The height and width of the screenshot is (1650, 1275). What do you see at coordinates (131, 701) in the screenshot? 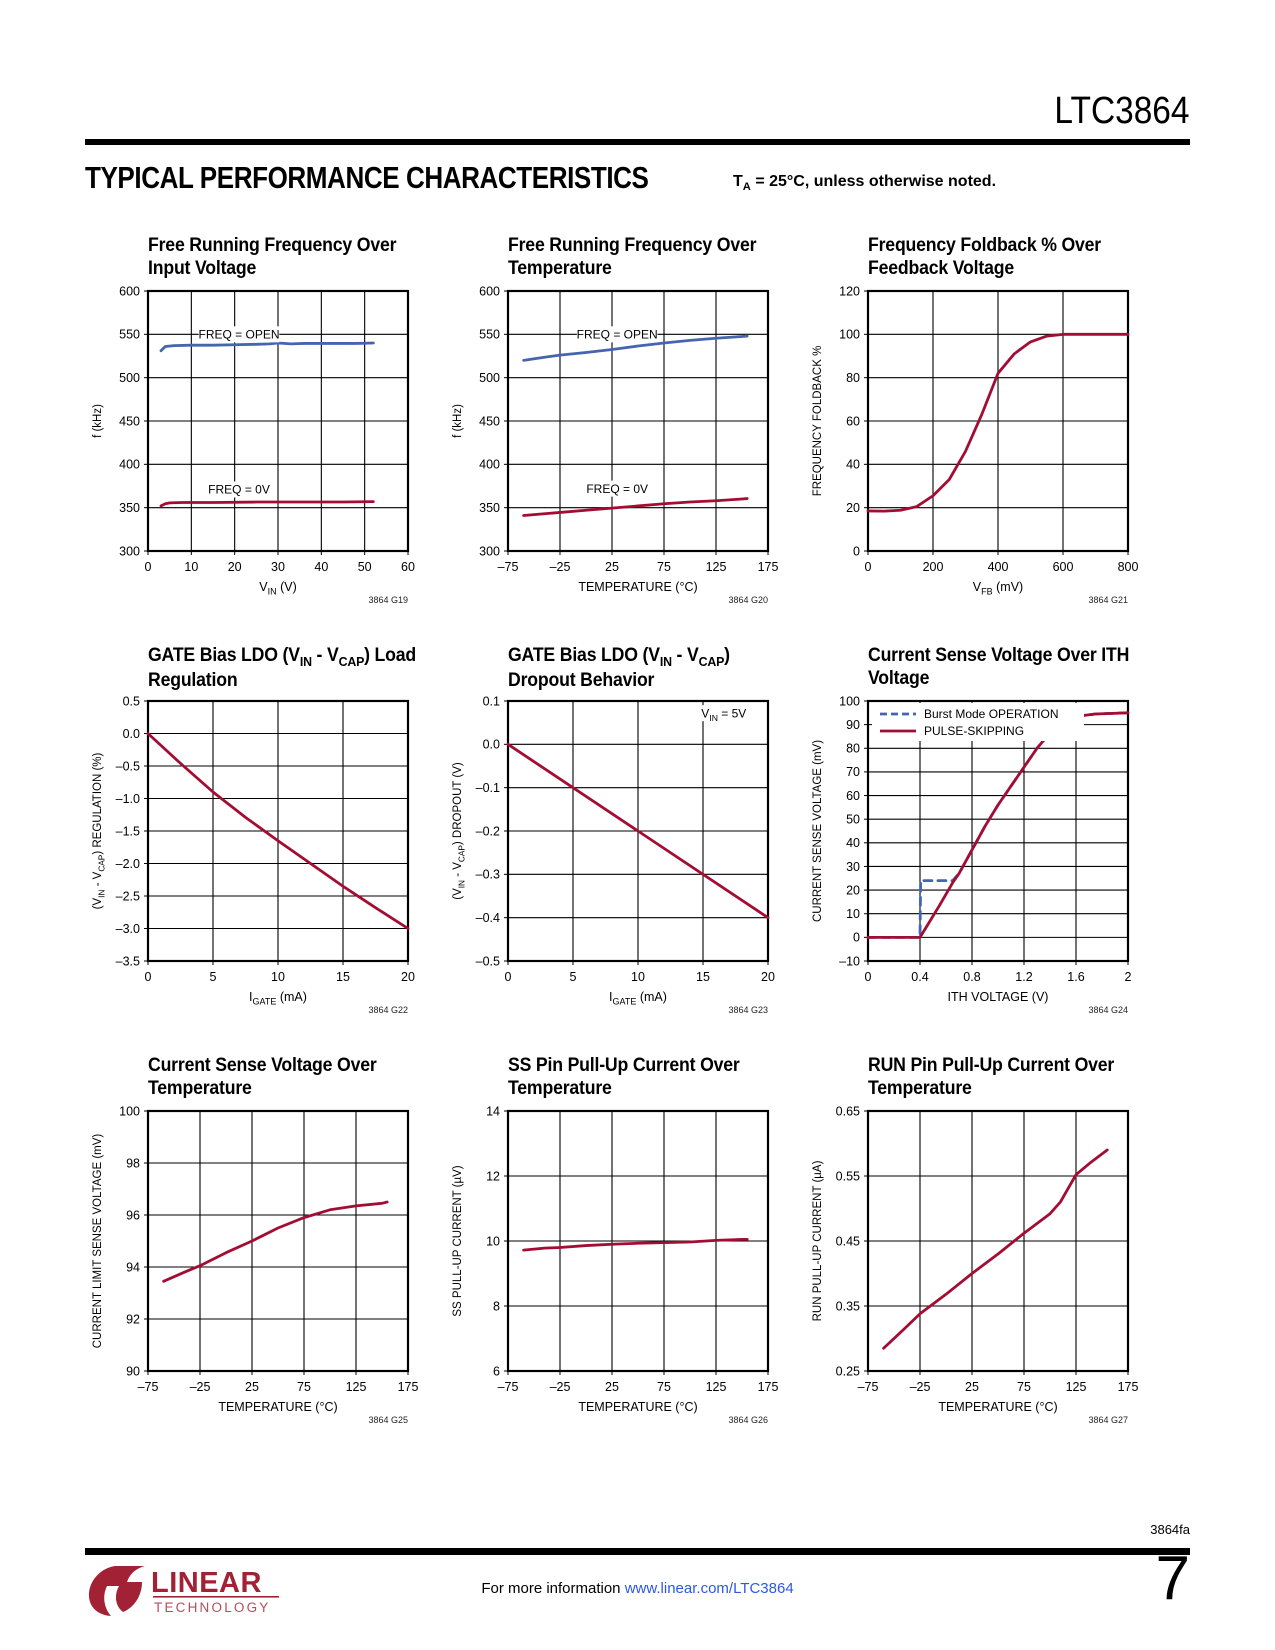
I see `y-tick-label: 0.5` at bounding box center [131, 701].